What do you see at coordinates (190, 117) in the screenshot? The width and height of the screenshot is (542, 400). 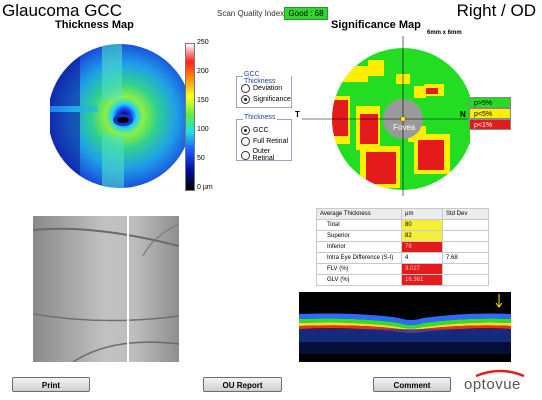 I see `thickness-color-scale` at bounding box center [190, 117].